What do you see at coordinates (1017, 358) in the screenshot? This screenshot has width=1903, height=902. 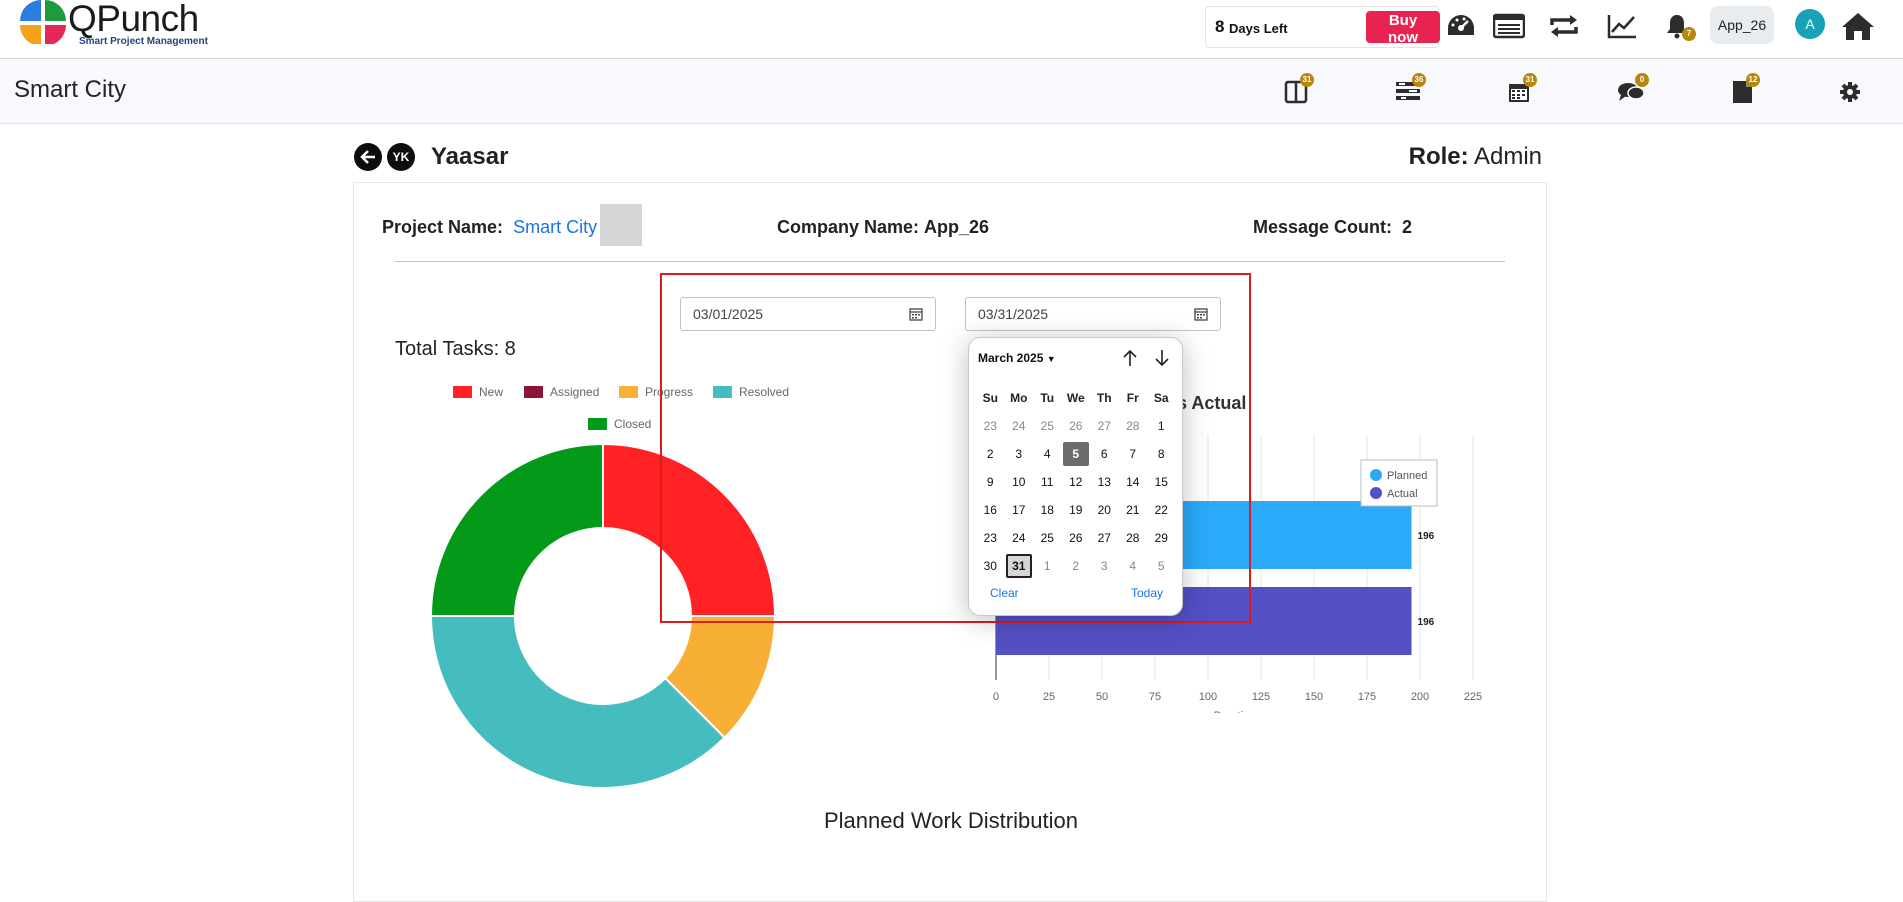 I see `month-selector: March 2025 ▼` at bounding box center [1017, 358].